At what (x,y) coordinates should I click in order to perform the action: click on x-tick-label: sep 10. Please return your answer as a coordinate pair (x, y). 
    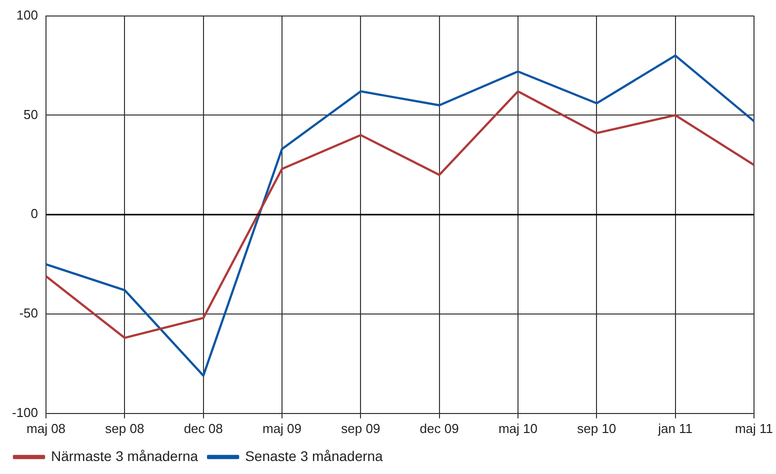
    Looking at the image, I should click on (596, 428).